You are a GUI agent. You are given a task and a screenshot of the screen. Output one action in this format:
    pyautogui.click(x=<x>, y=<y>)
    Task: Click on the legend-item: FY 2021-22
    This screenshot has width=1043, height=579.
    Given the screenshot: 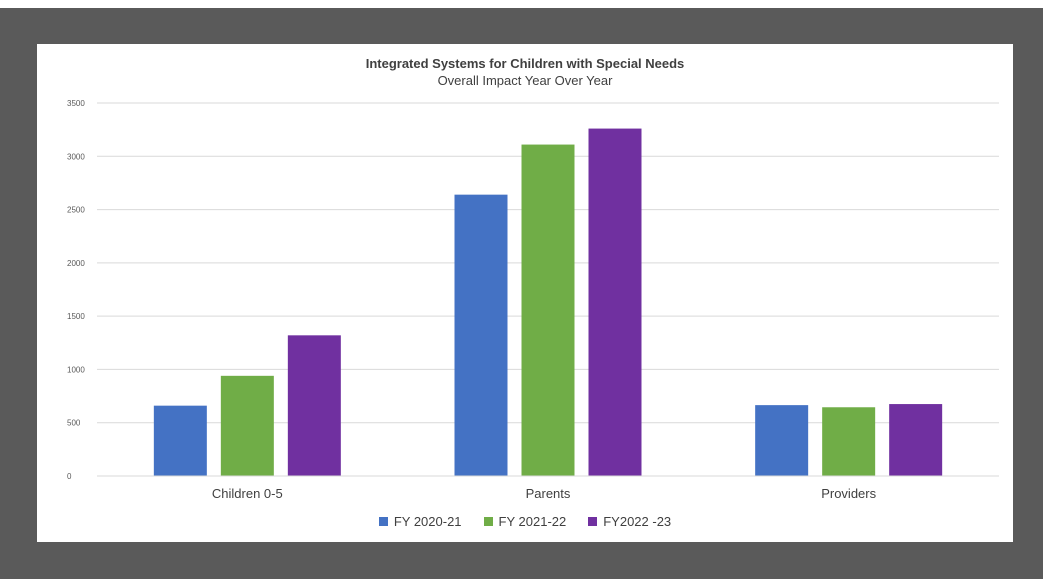 What is the action you would take?
    pyautogui.click(x=525, y=521)
    